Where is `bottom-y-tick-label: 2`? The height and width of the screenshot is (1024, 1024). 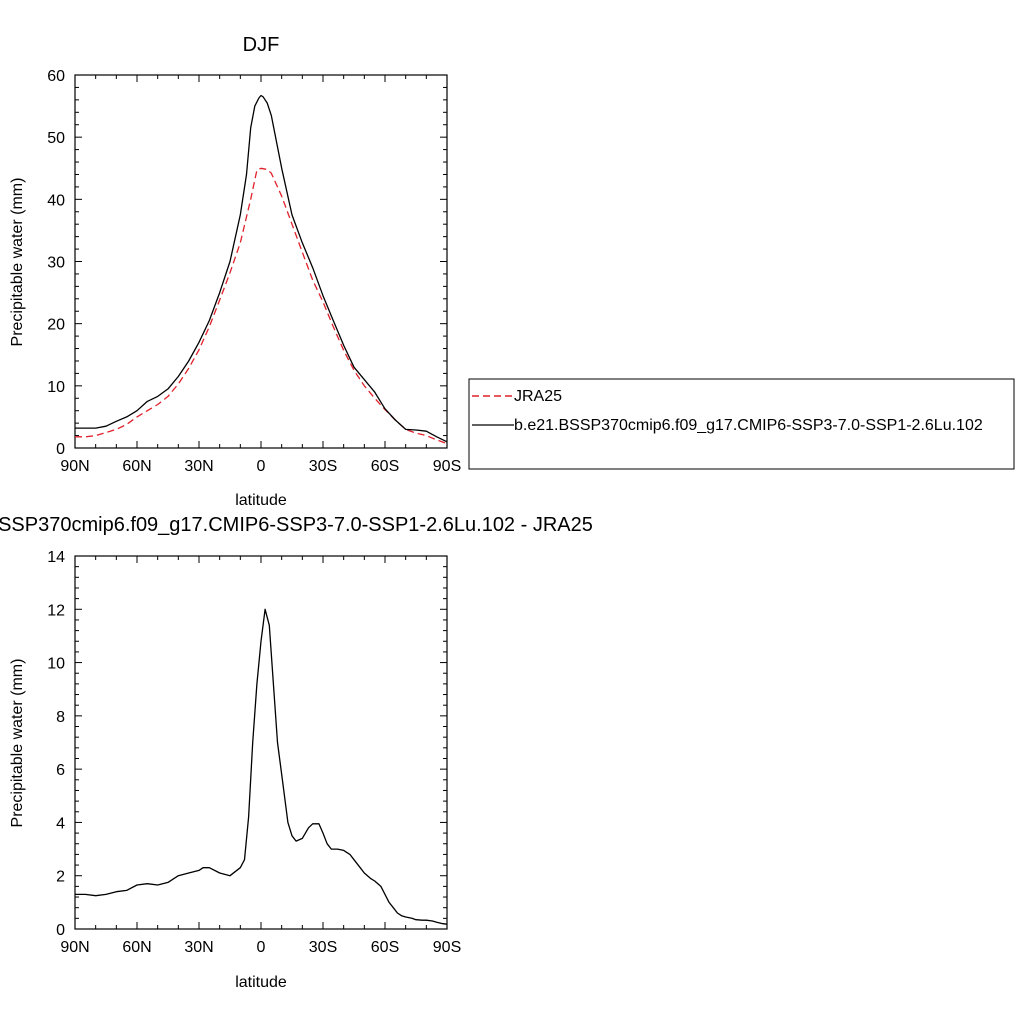 bottom-y-tick-label: 2 is located at coordinates (60, 877).